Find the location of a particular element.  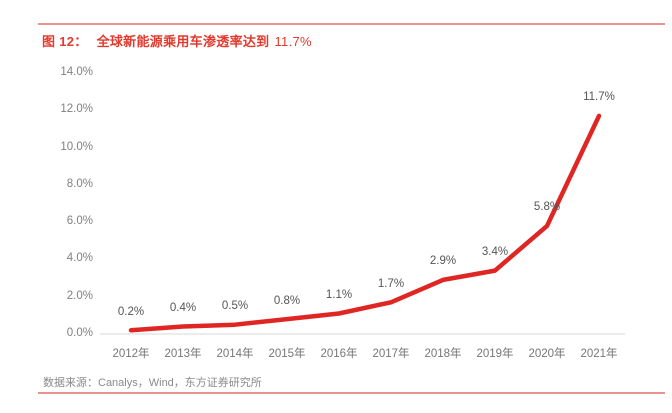

y-tick-label: 6.0% is located at coordinates (79, 221).